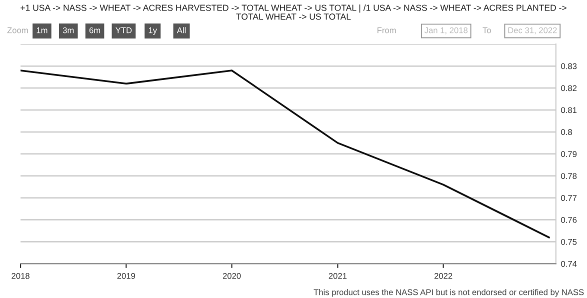 This screenshot has width=587, height=298. Describe the element at coordinates (293, 12) in the screenshot. I see `chart-title: +1 USA -> NASS -> WHEAT -> ACRES HARVESTED -> TOTAL WHEAT -> US TOTAL | /1 USA -> NASS -> WHEAT -> ACRES PLANTED -> TOTAL WHEAT -> US TOTAL` at that location.